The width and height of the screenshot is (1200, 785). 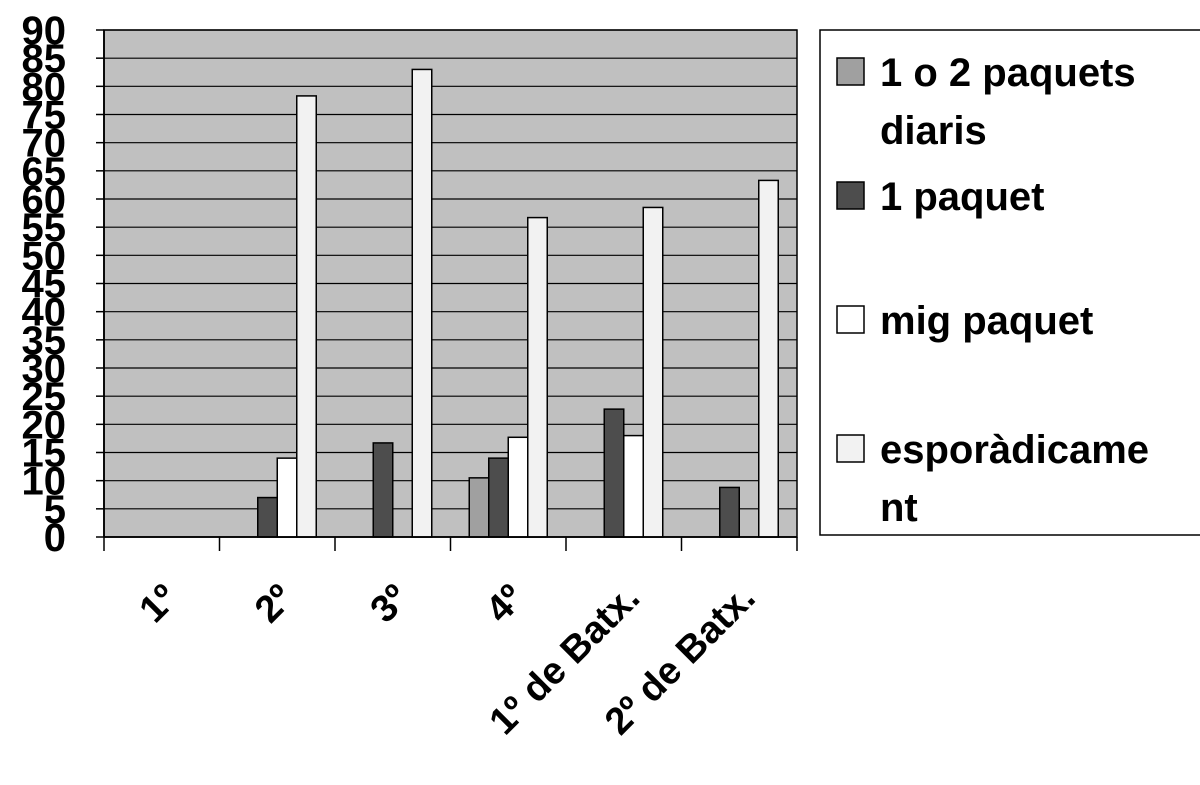 What do you see at coordinates (159, 604) in the screenshot?
I see `x-tick-label: 1º` at bounding box center [159, 604].